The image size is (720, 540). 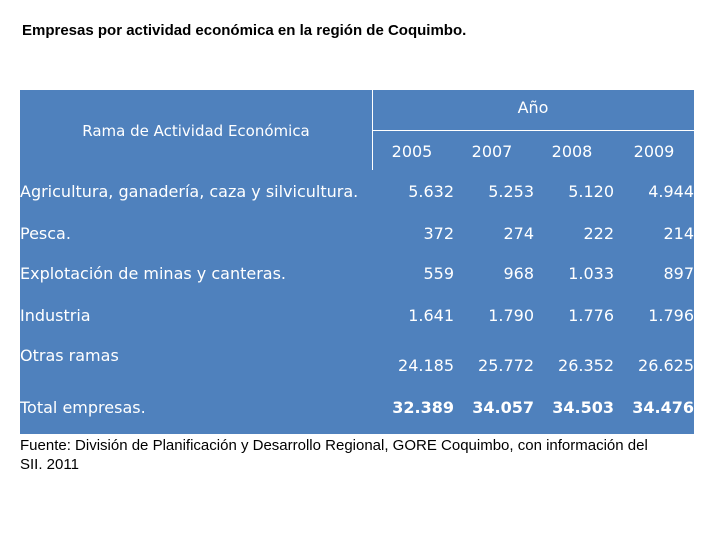 What do you see at coordinates (511, 191) in the screenshot?
I see `table-cell: 5.253` at bounding box center [511, 191].